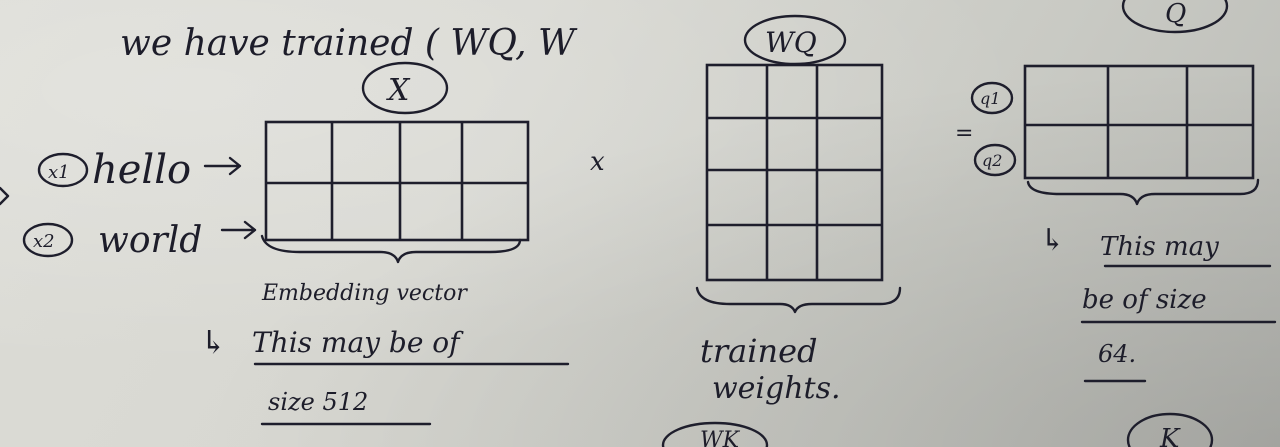 This screenshot has height=447, width=1280. Describe the element at coordinates (597, 162) in the screenshot. I see `multiply-sign: x` at that location.